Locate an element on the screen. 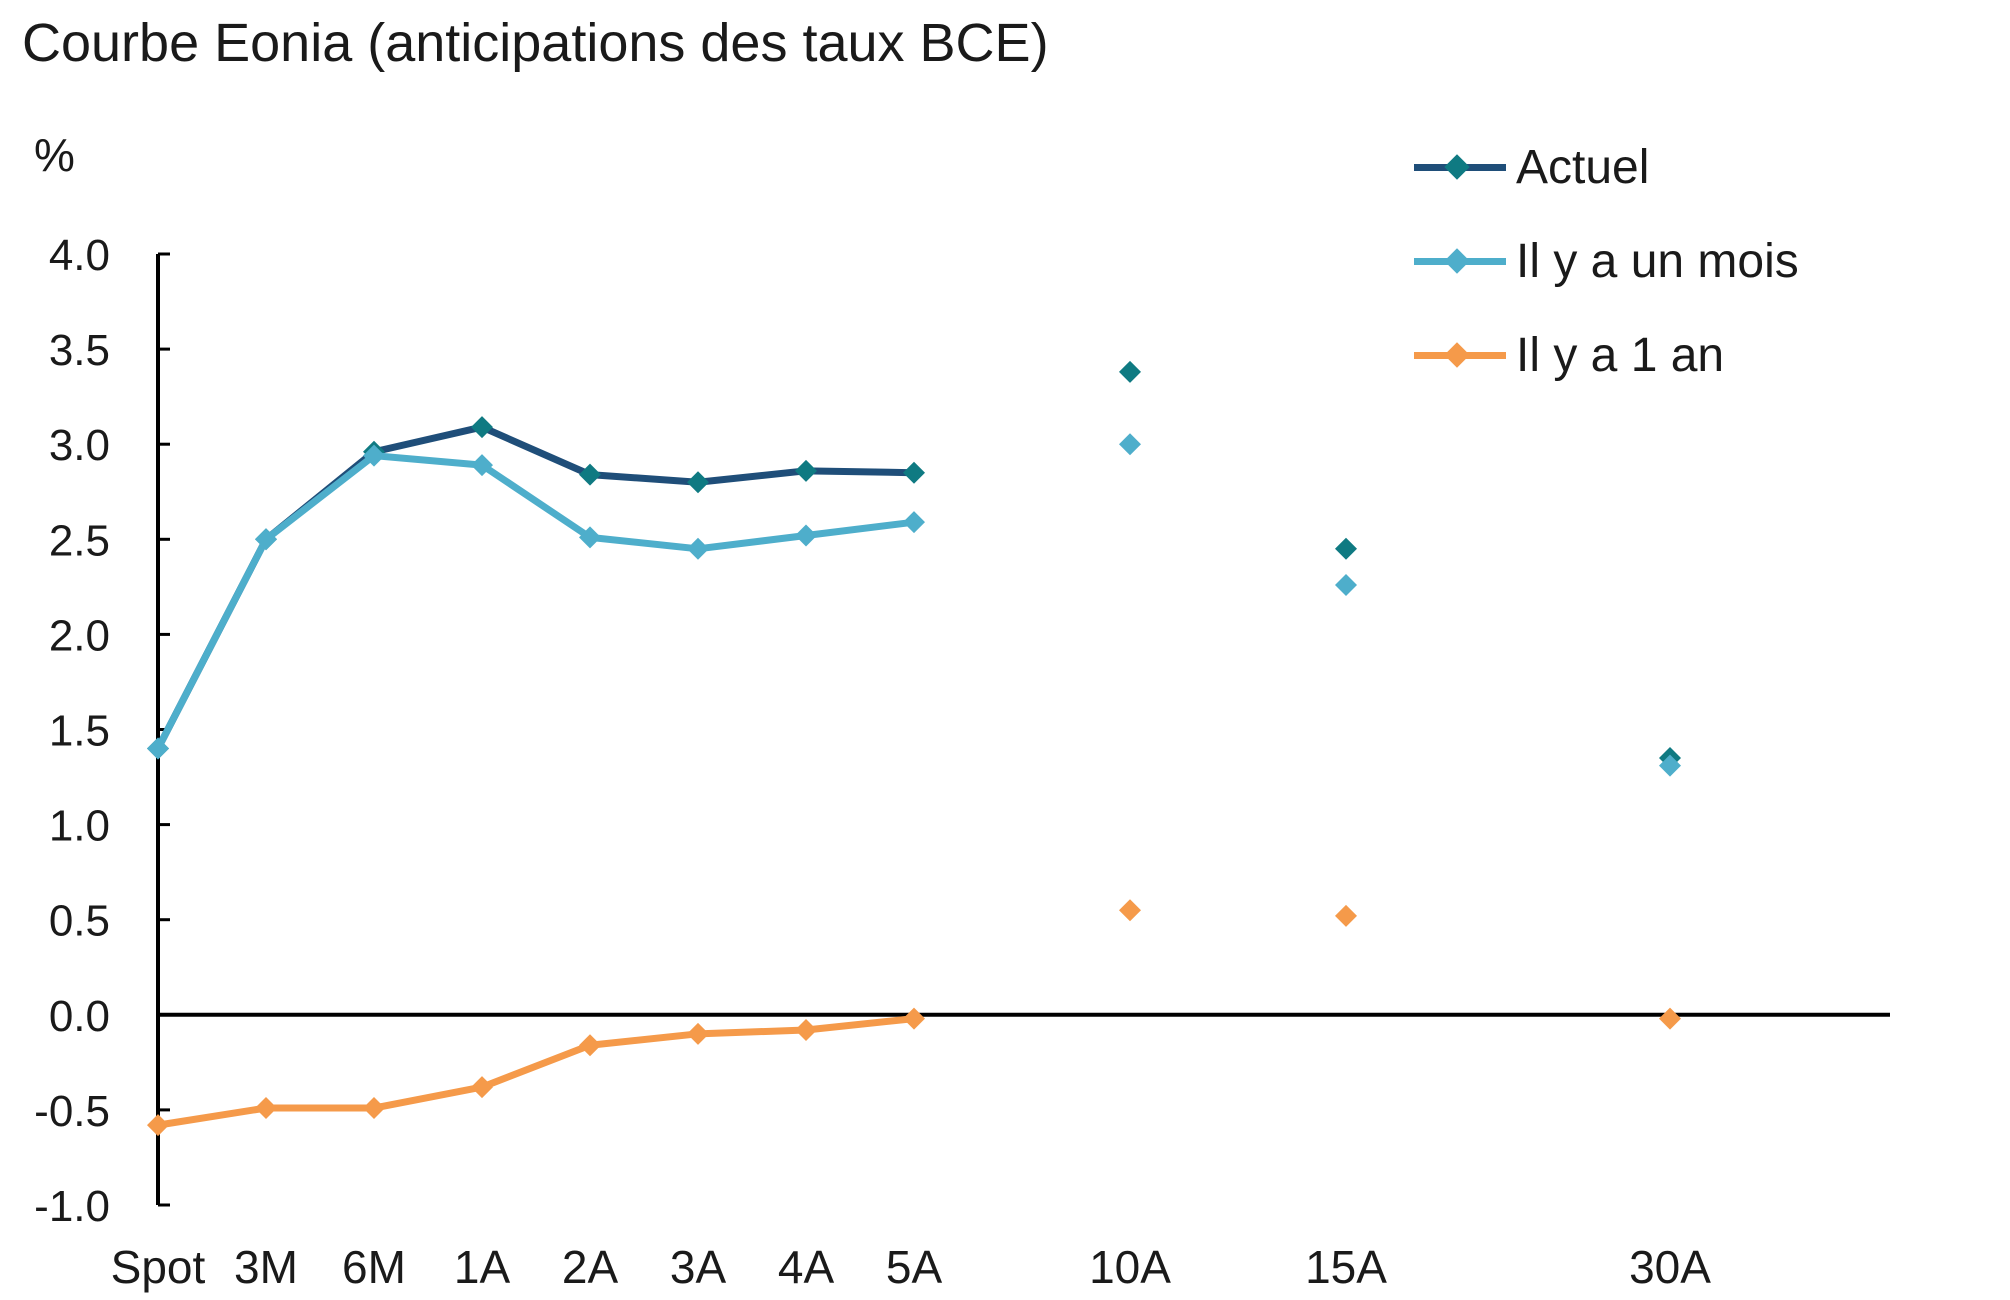 The image size is (2010, 1300). x-tick-label: 5A is located at coordinates (914, 1267).